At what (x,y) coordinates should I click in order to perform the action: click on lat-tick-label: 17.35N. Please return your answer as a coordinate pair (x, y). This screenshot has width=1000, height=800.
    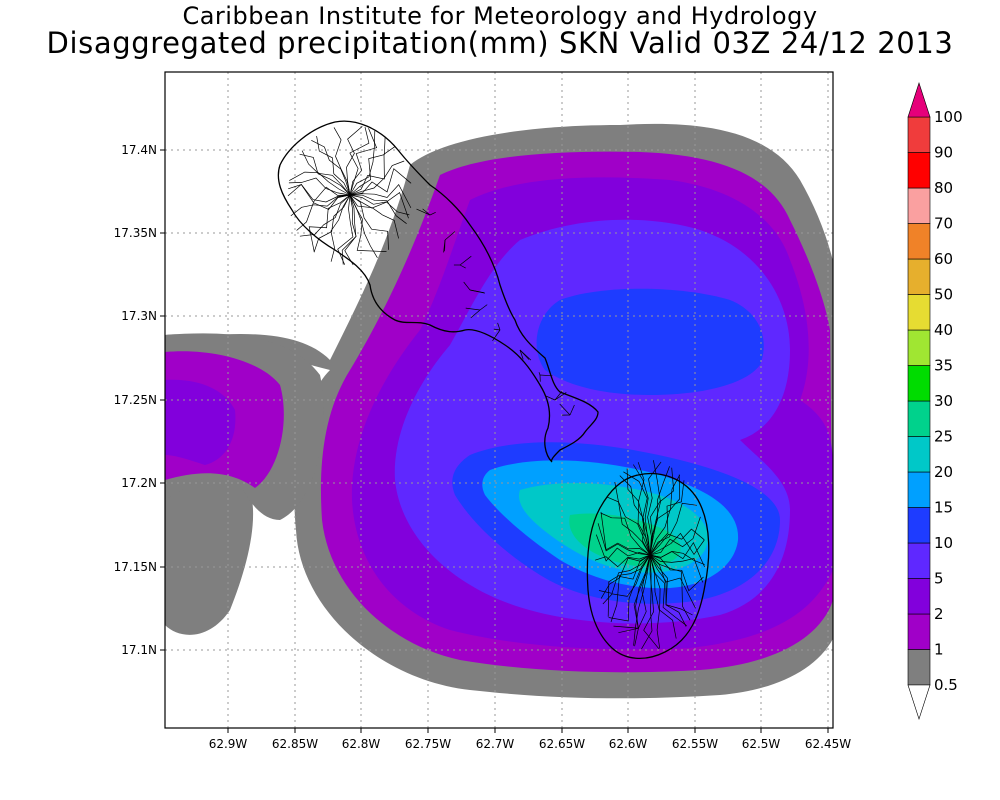
    Looking at the image, I should click on (135, 233).